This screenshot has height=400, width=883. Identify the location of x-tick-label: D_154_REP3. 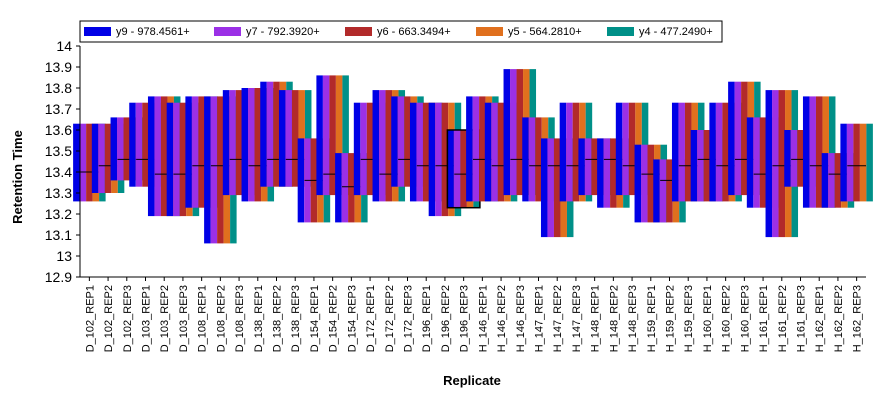
(352, 318).